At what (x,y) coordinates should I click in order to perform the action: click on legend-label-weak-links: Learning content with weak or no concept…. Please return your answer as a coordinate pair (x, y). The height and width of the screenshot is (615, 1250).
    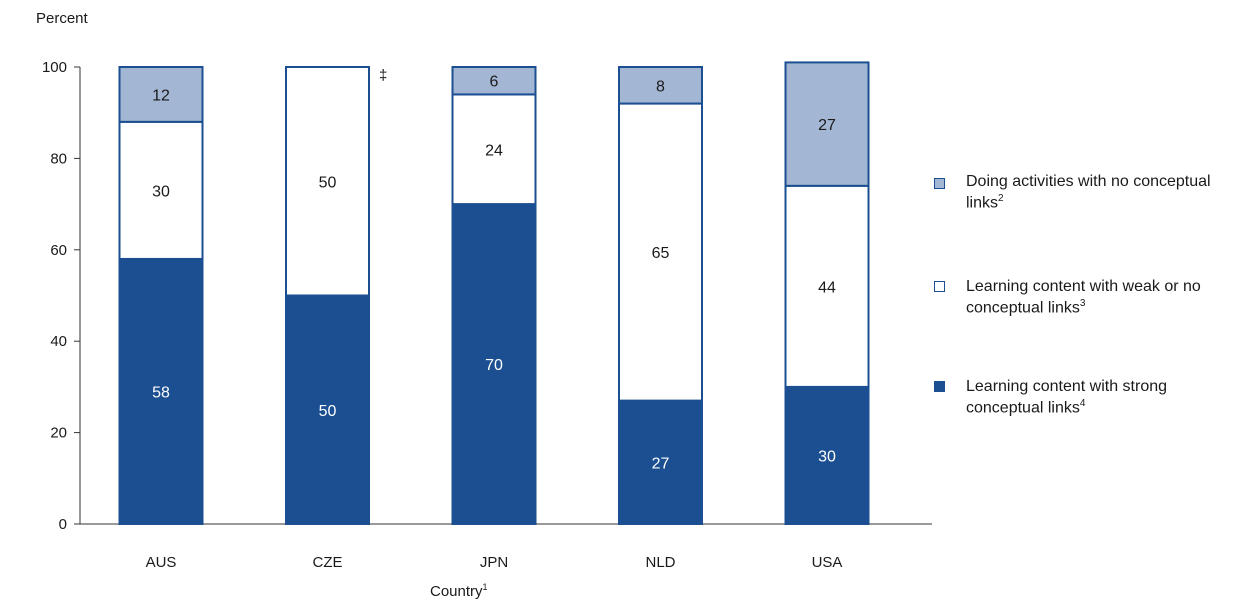
    Looking at the image, I should click on (1091, 297).